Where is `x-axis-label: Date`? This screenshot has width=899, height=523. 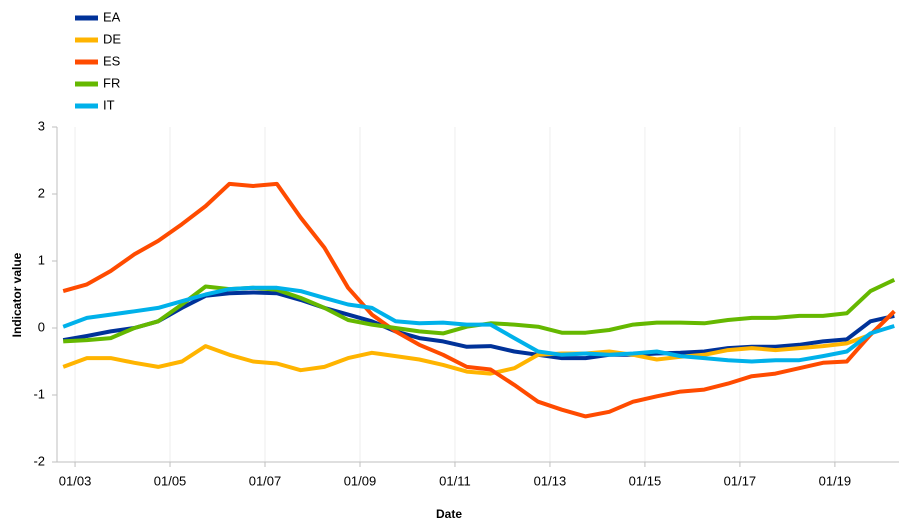 x-axis-label: Date is located at coordinates (449, 514).